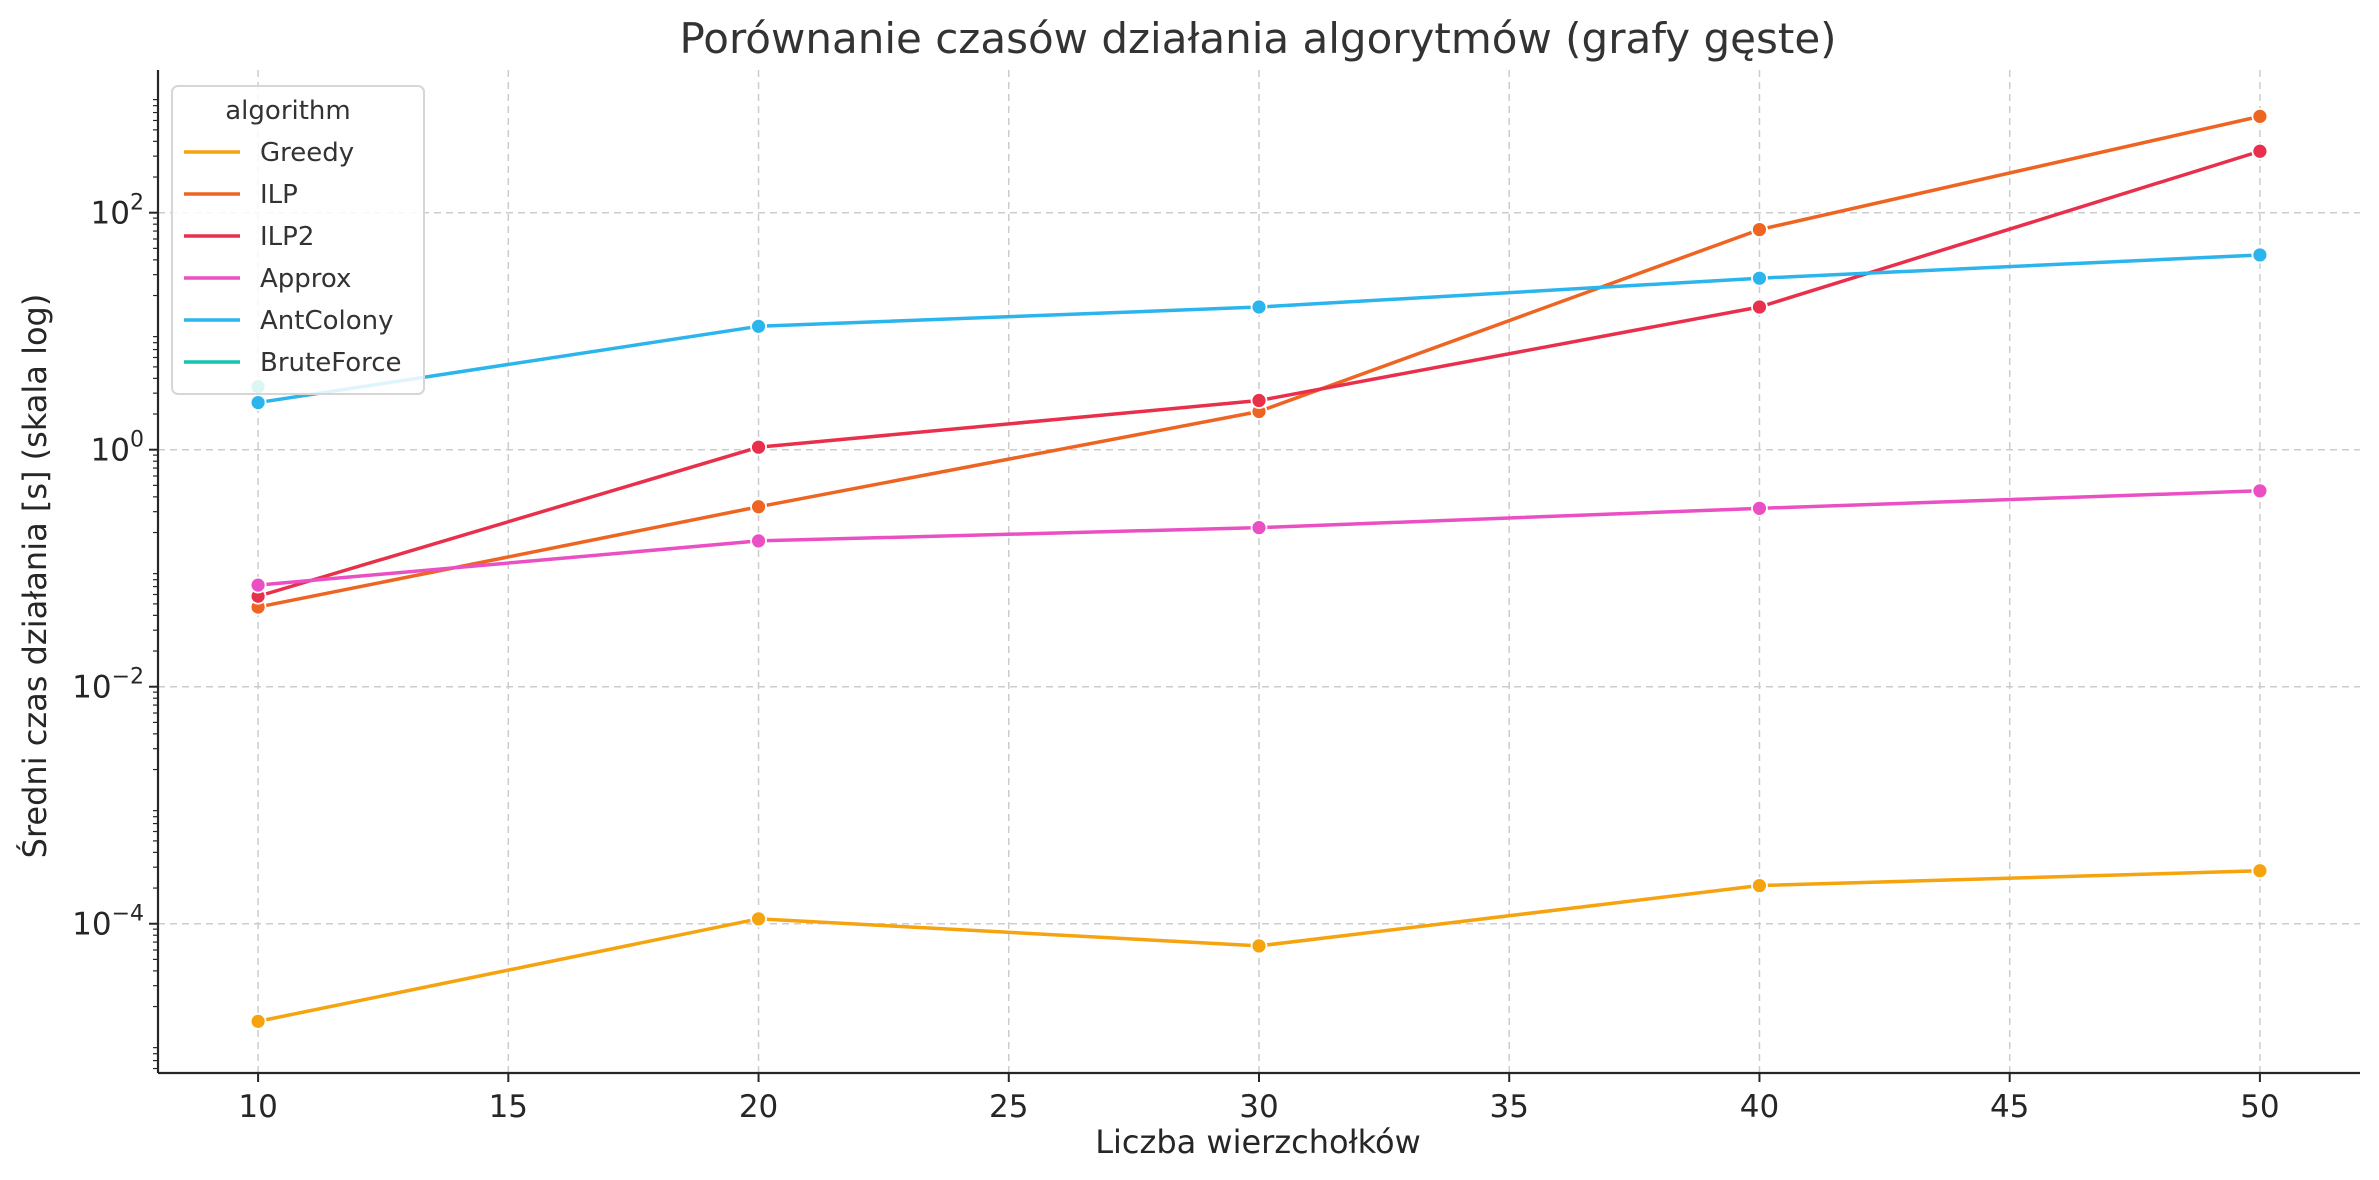  I want to click on y-tick-exponent: 2, so click(137, 203).